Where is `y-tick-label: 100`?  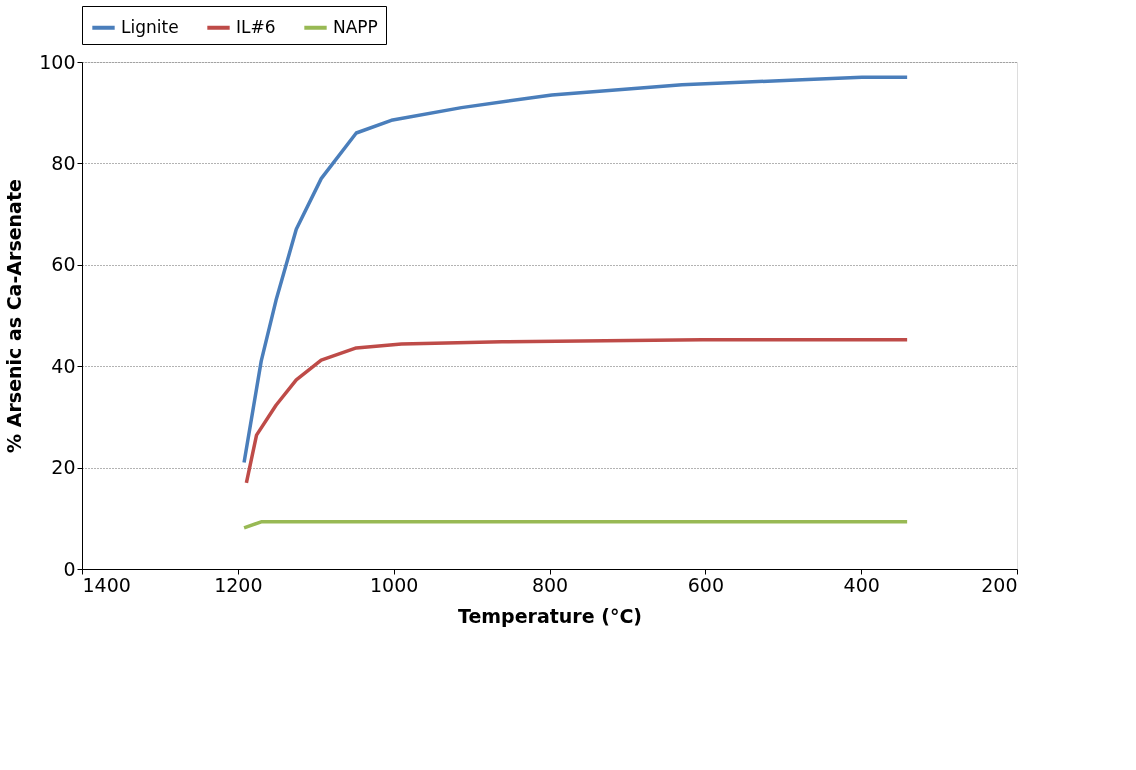 y-tick-label: 100 is located at coordinates (57, 61).